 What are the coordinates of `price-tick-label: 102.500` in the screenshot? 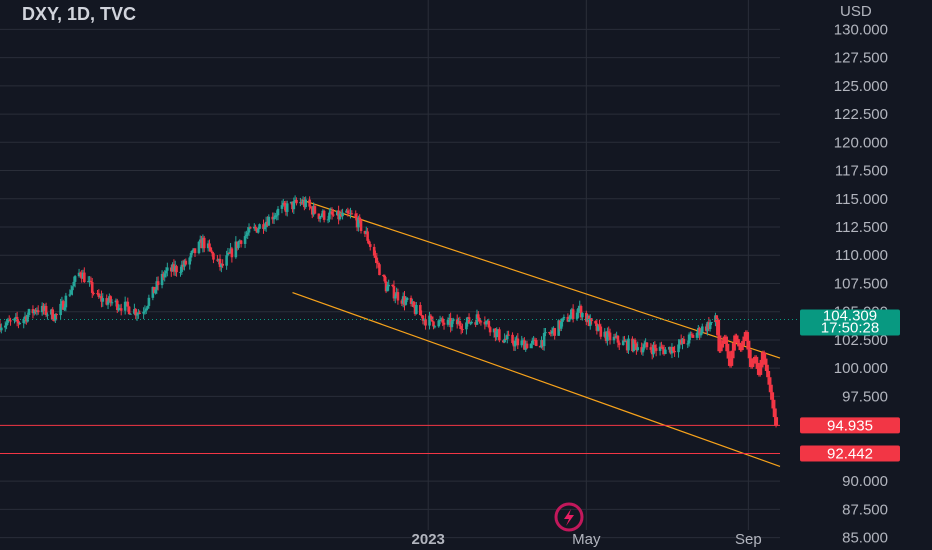 It's located at (861, 340).